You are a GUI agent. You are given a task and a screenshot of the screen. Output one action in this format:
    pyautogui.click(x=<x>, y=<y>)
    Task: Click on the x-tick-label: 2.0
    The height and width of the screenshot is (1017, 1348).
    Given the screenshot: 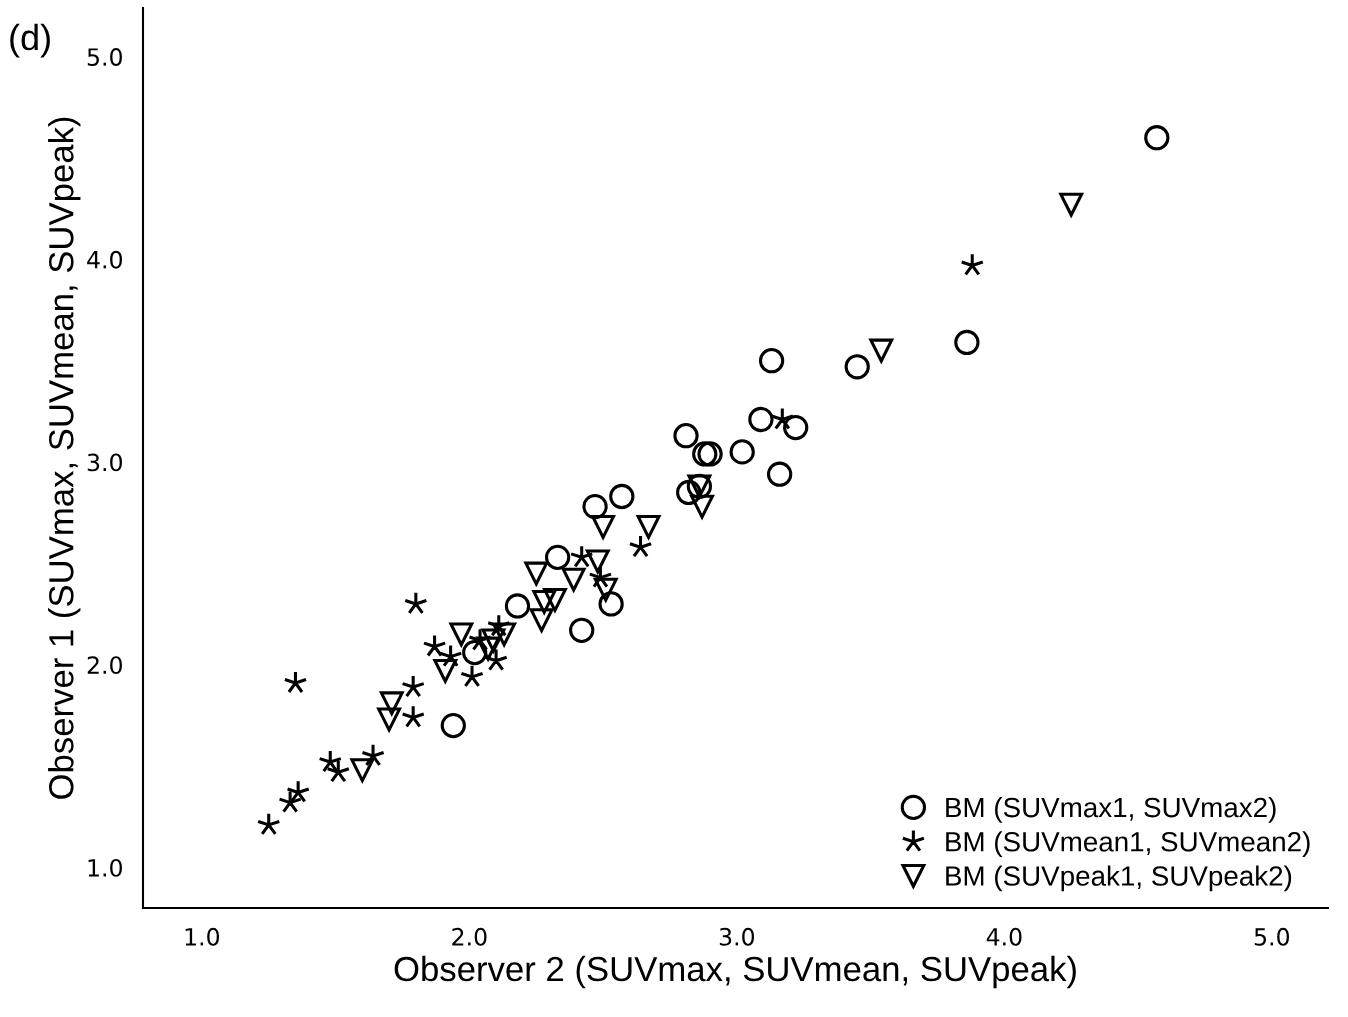 What is the action you would take?
    pyautogui.click(x=469, y=936)
    